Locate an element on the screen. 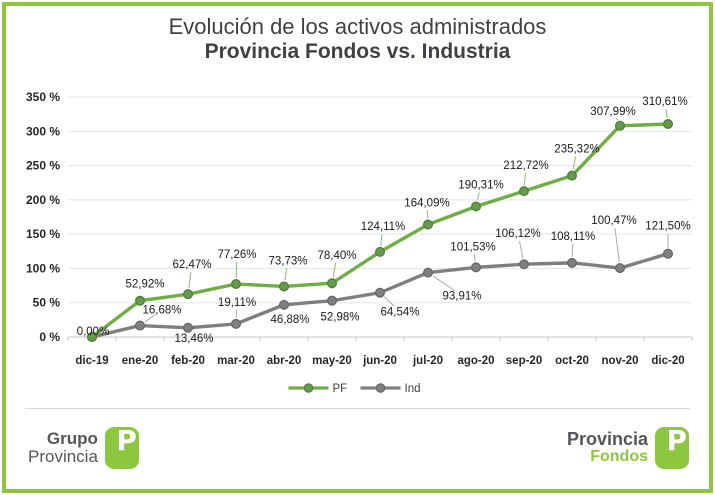 The width and height of the screenshot is (715, 495). x-axis-label: nov-20 is located at coordinates (619, 361).